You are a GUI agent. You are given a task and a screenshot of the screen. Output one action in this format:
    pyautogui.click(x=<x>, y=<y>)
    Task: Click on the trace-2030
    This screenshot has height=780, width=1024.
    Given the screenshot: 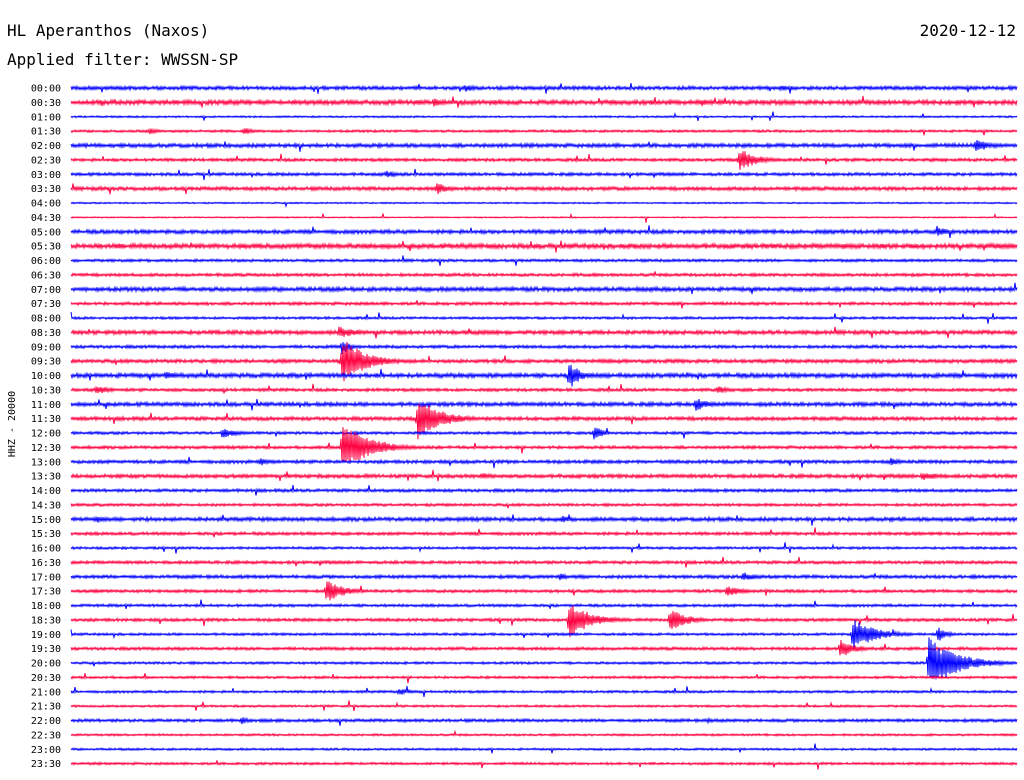 What is the action you would take?
    pyautogui.click(x=544, y=678)
    